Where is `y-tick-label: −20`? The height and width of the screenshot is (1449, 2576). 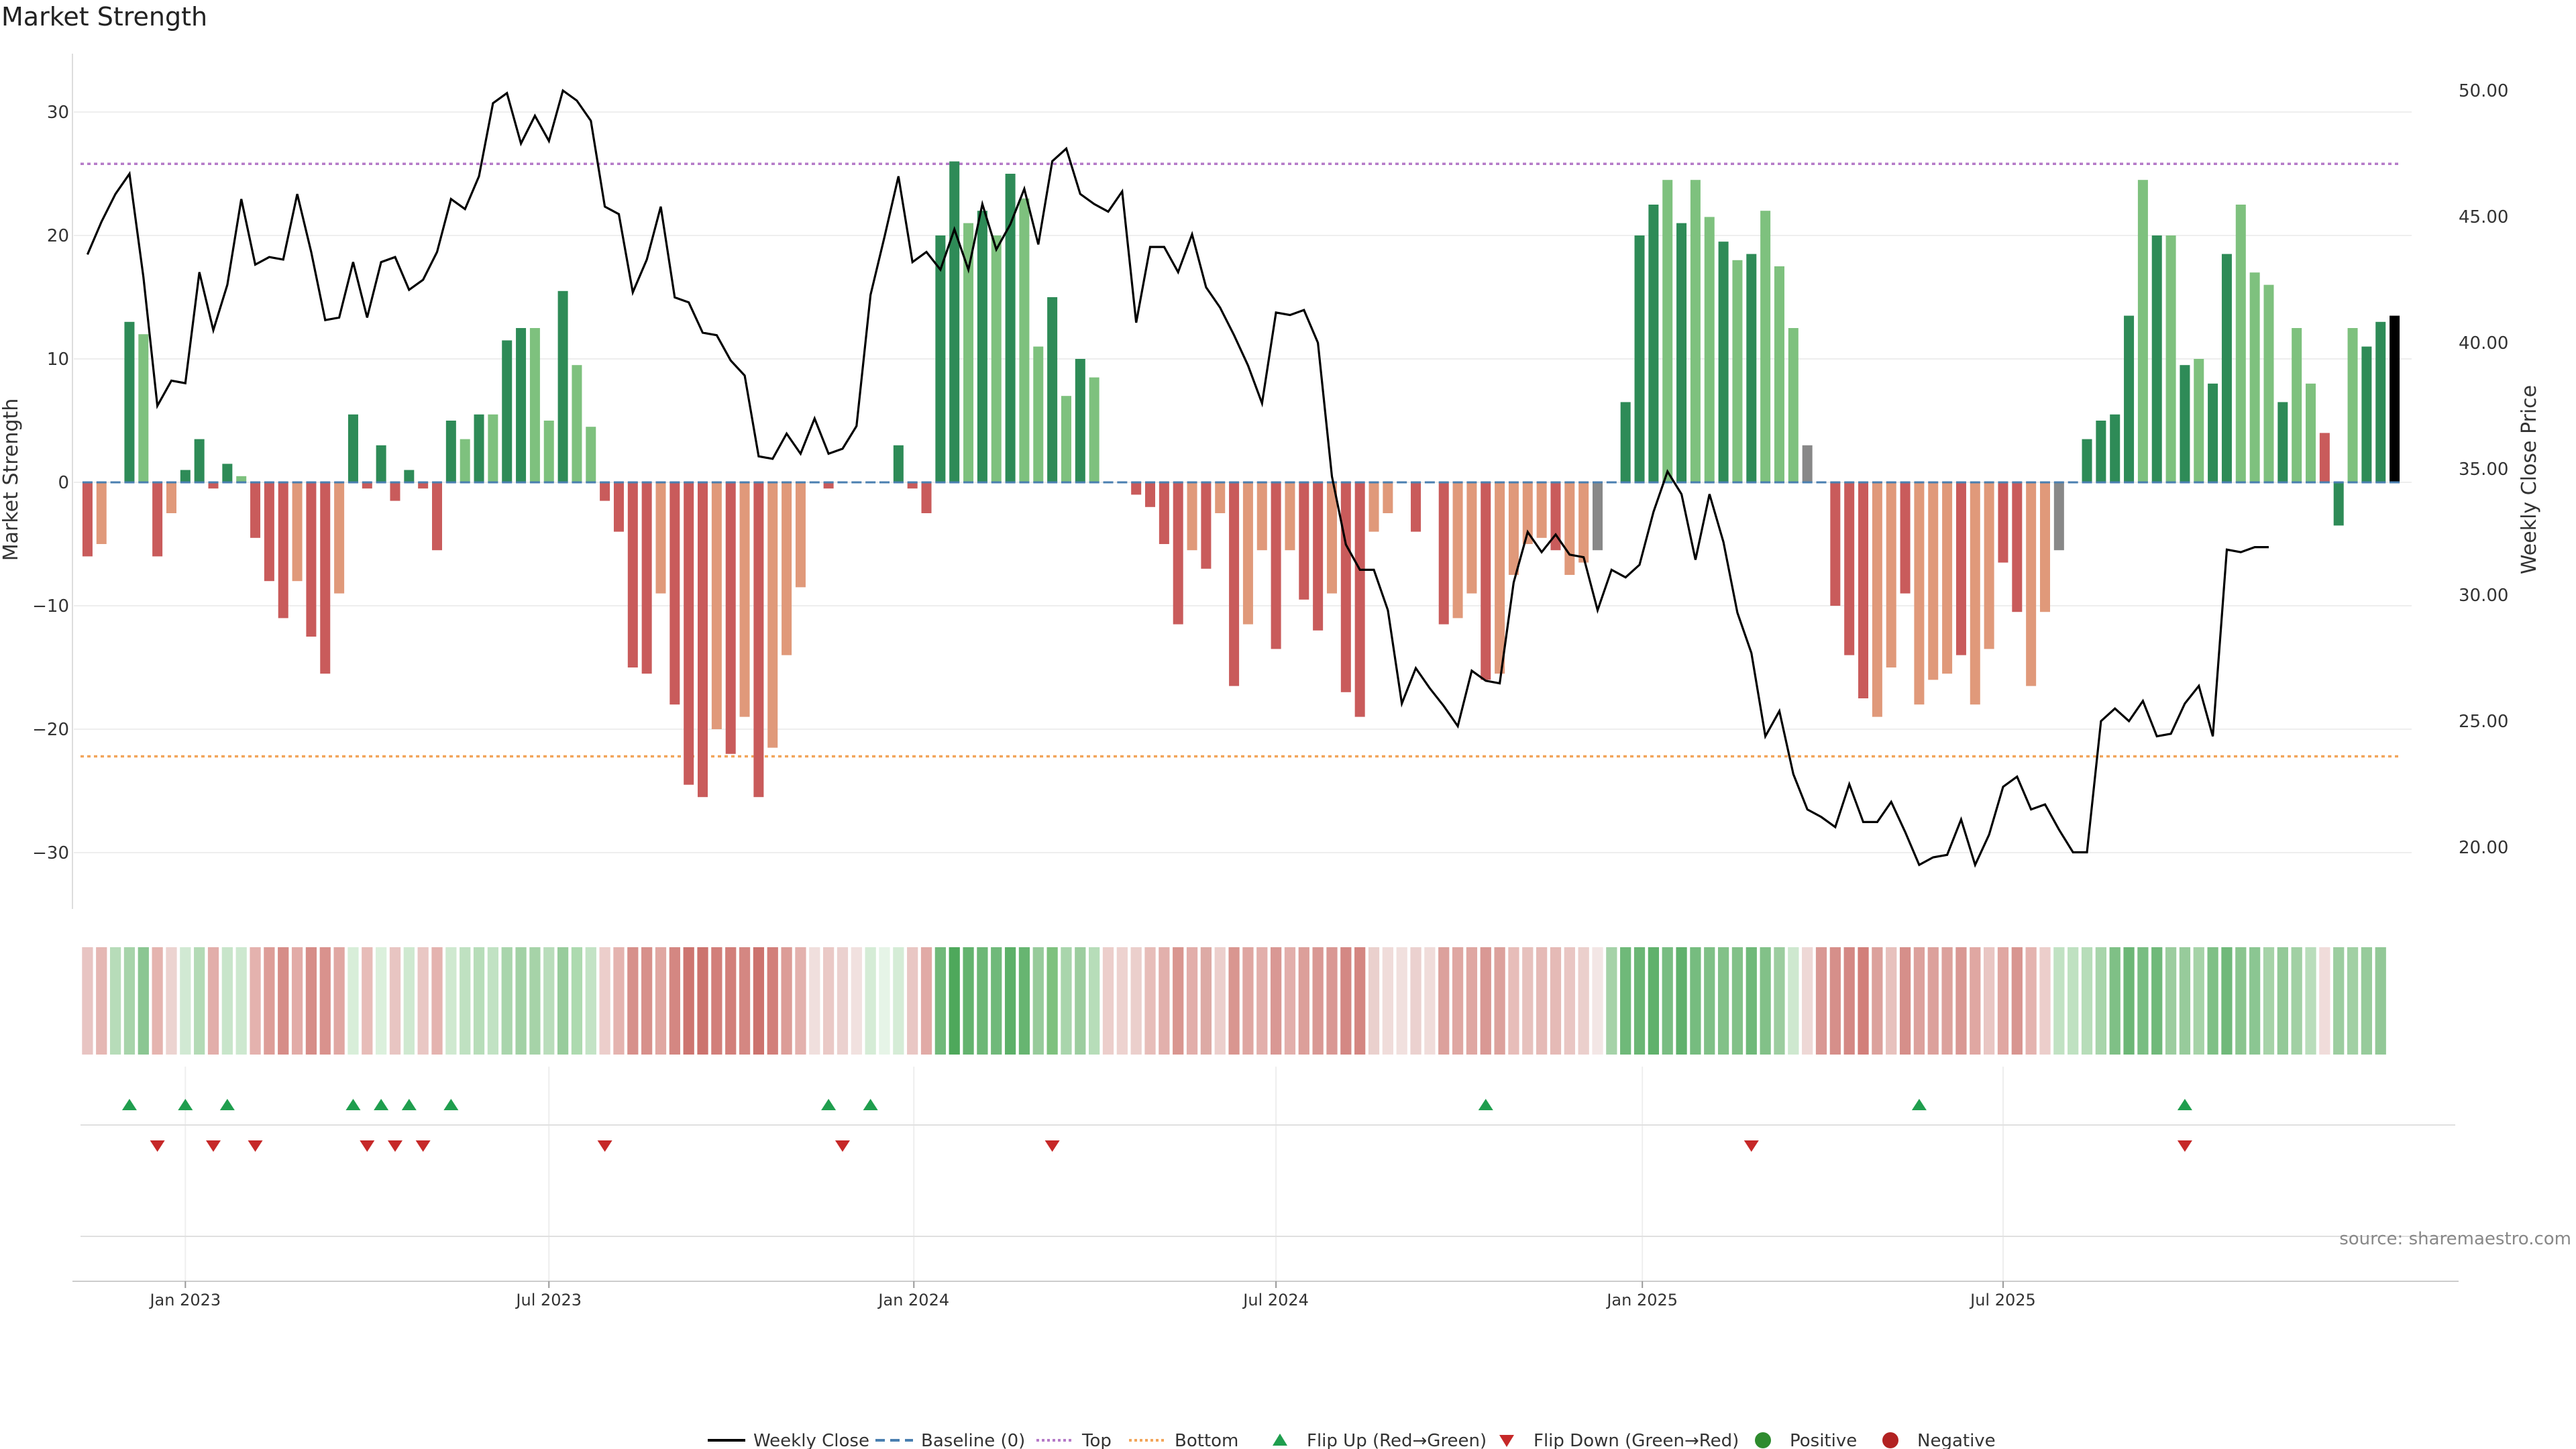 y-tick-label: −20 is located at coordinates (50, 730).